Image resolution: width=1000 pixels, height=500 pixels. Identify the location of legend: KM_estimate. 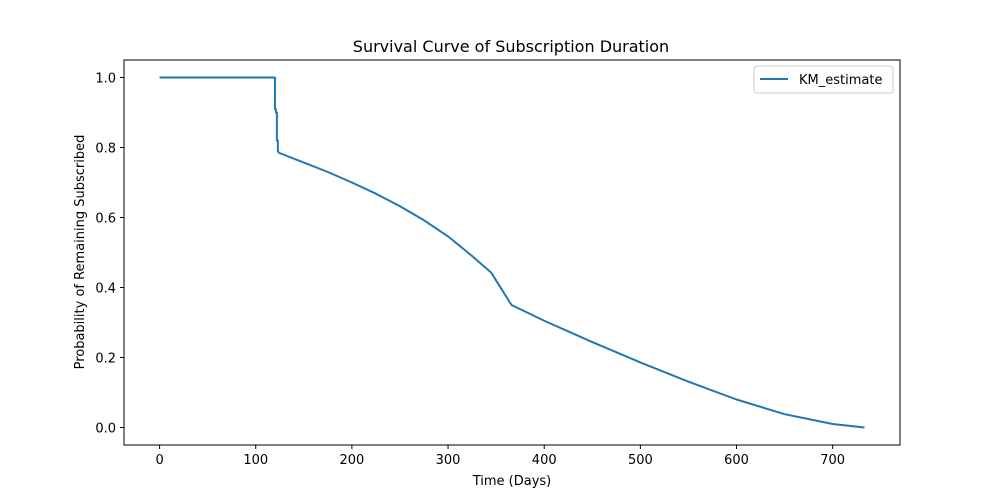
(823, 79).